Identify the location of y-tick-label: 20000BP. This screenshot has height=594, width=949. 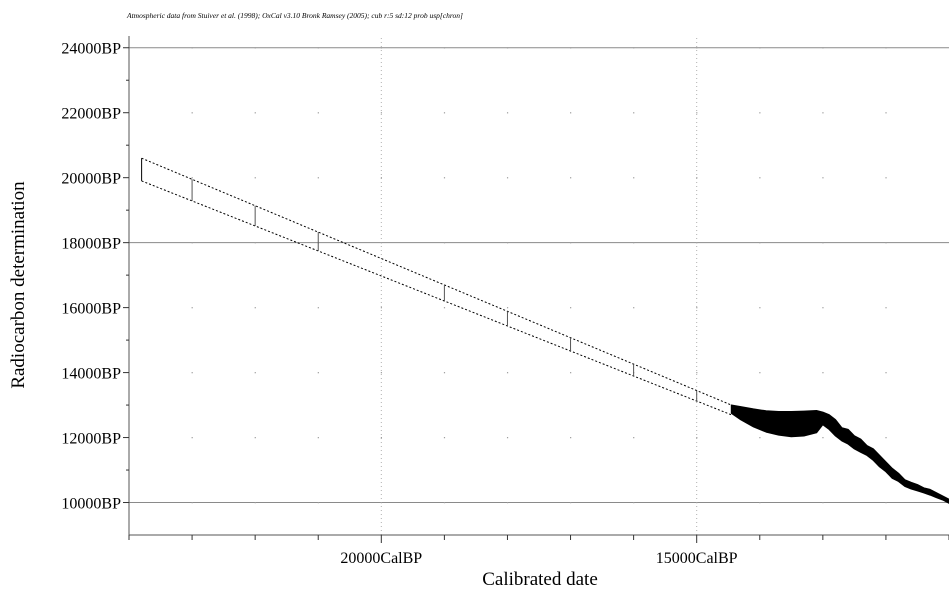
(91, 179).